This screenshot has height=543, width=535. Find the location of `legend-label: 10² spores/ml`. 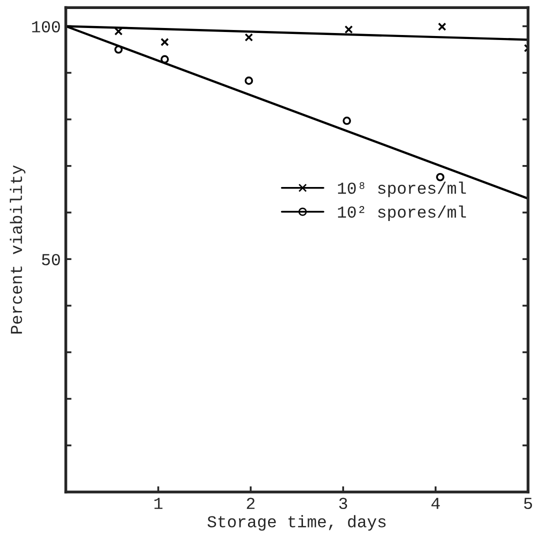

legend-label: 10² spores/ml is located at coordinates (402, 214).